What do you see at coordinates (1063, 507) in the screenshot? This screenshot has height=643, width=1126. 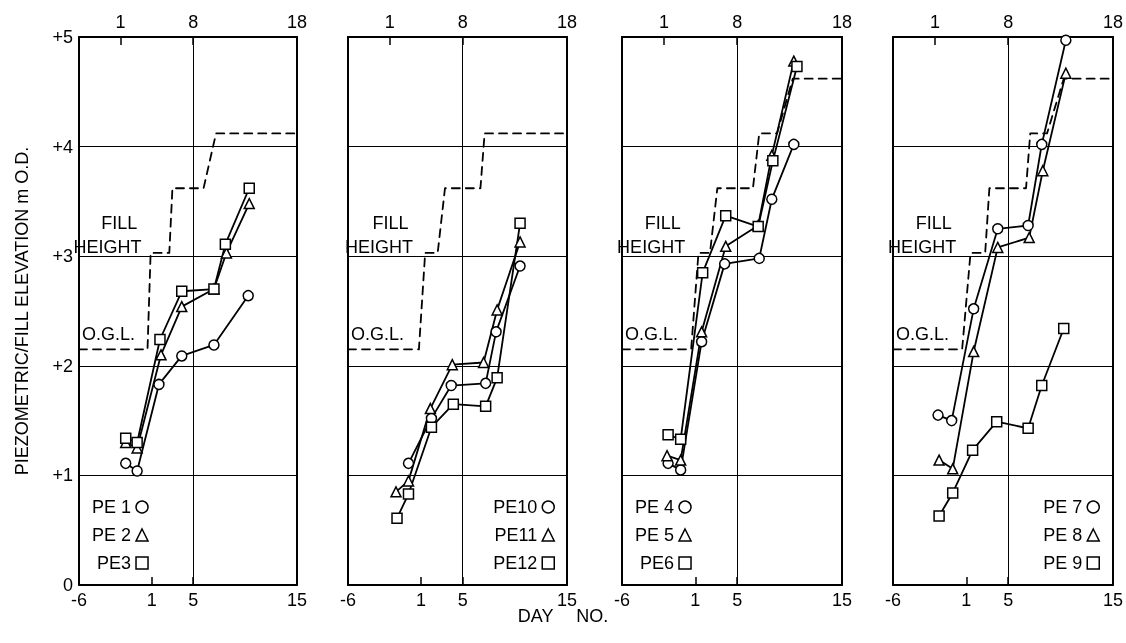 I see `legend-label: PE 7` at bounding box center [1063, 507].